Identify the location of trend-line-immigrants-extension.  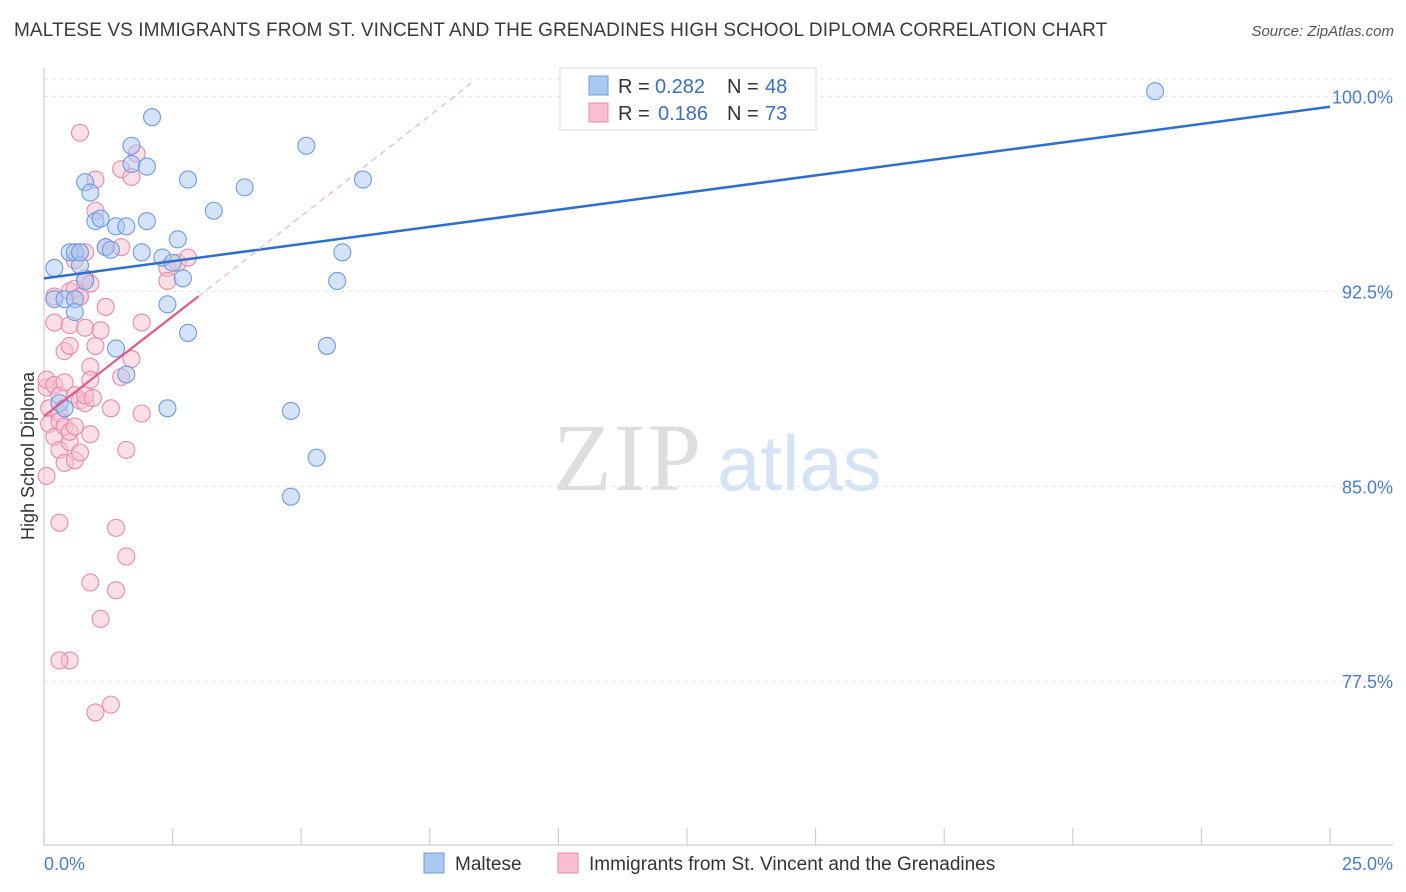
(334, 190).